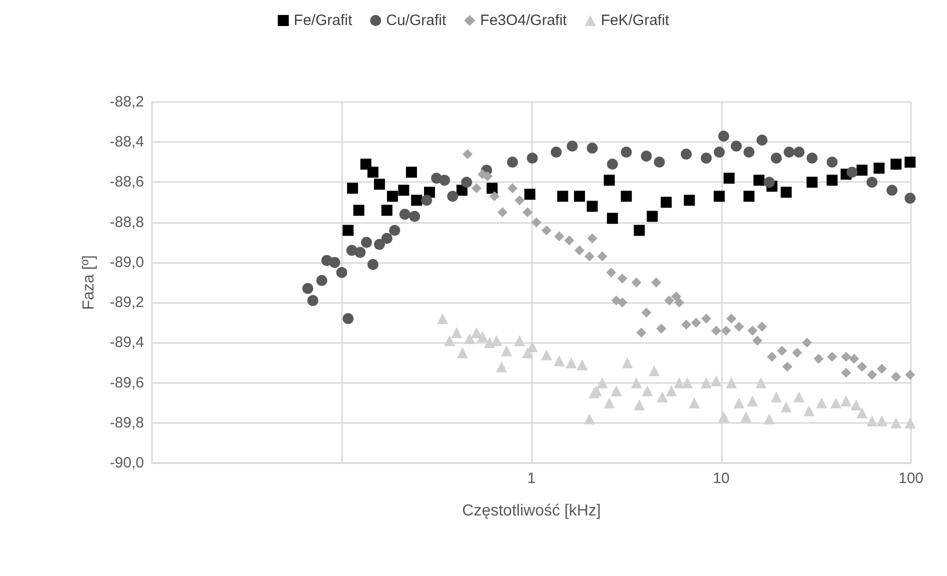 The width and height of the screenshot is (947, 576). What do you see at coordinates (127, 222) in the screenshot?
I see `y-tick-label: -88,8` at bounding box center [127, 222].